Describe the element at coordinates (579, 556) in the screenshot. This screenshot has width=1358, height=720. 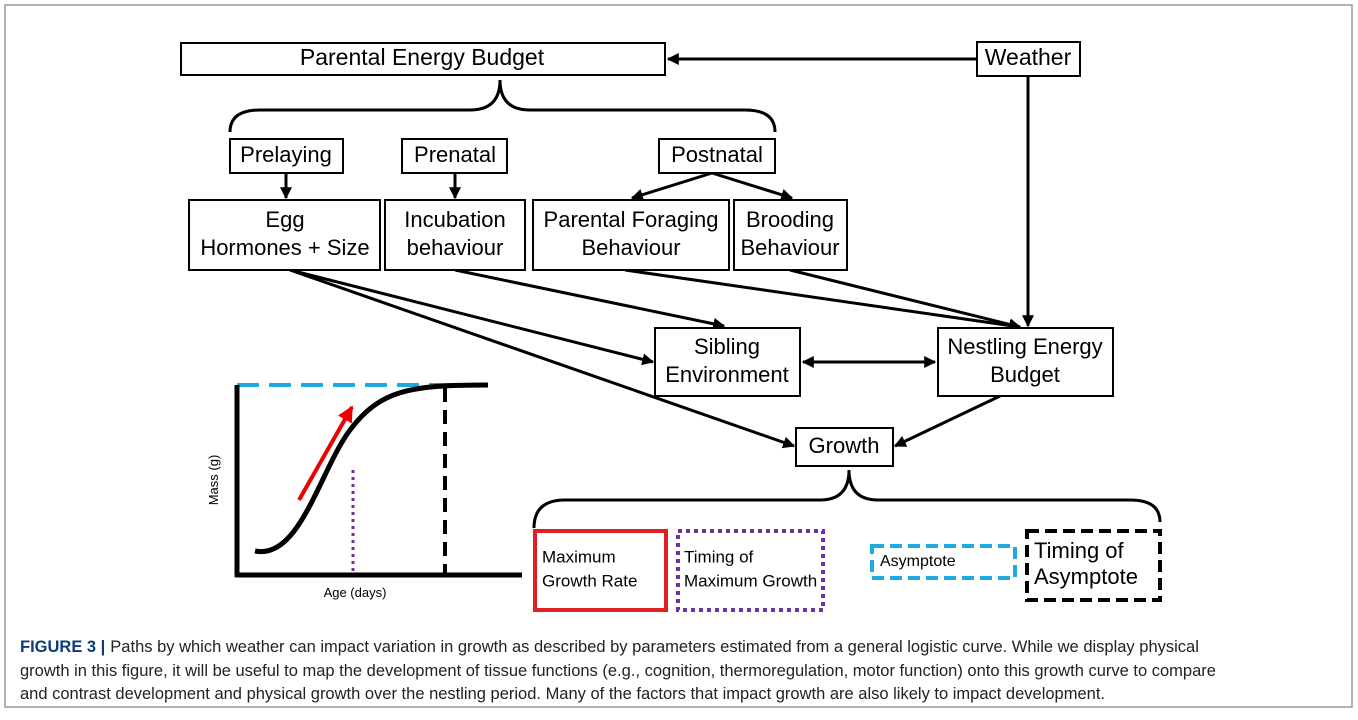
I see `node-label: Maximum` at that location.